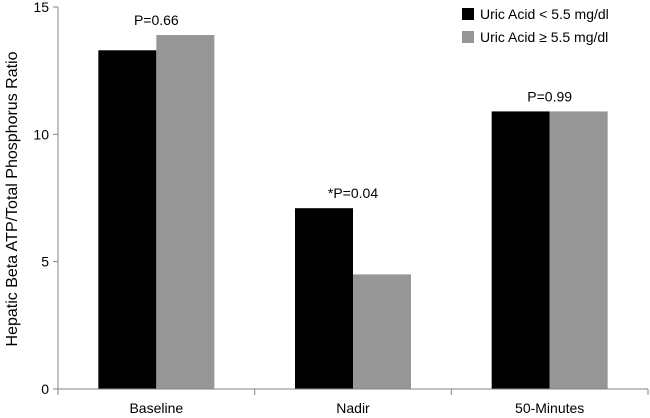  I want to click on legend-label-at-or-above-5-5: Uric Acid ≥ 5.5 mg/dl, so click(544, 37).